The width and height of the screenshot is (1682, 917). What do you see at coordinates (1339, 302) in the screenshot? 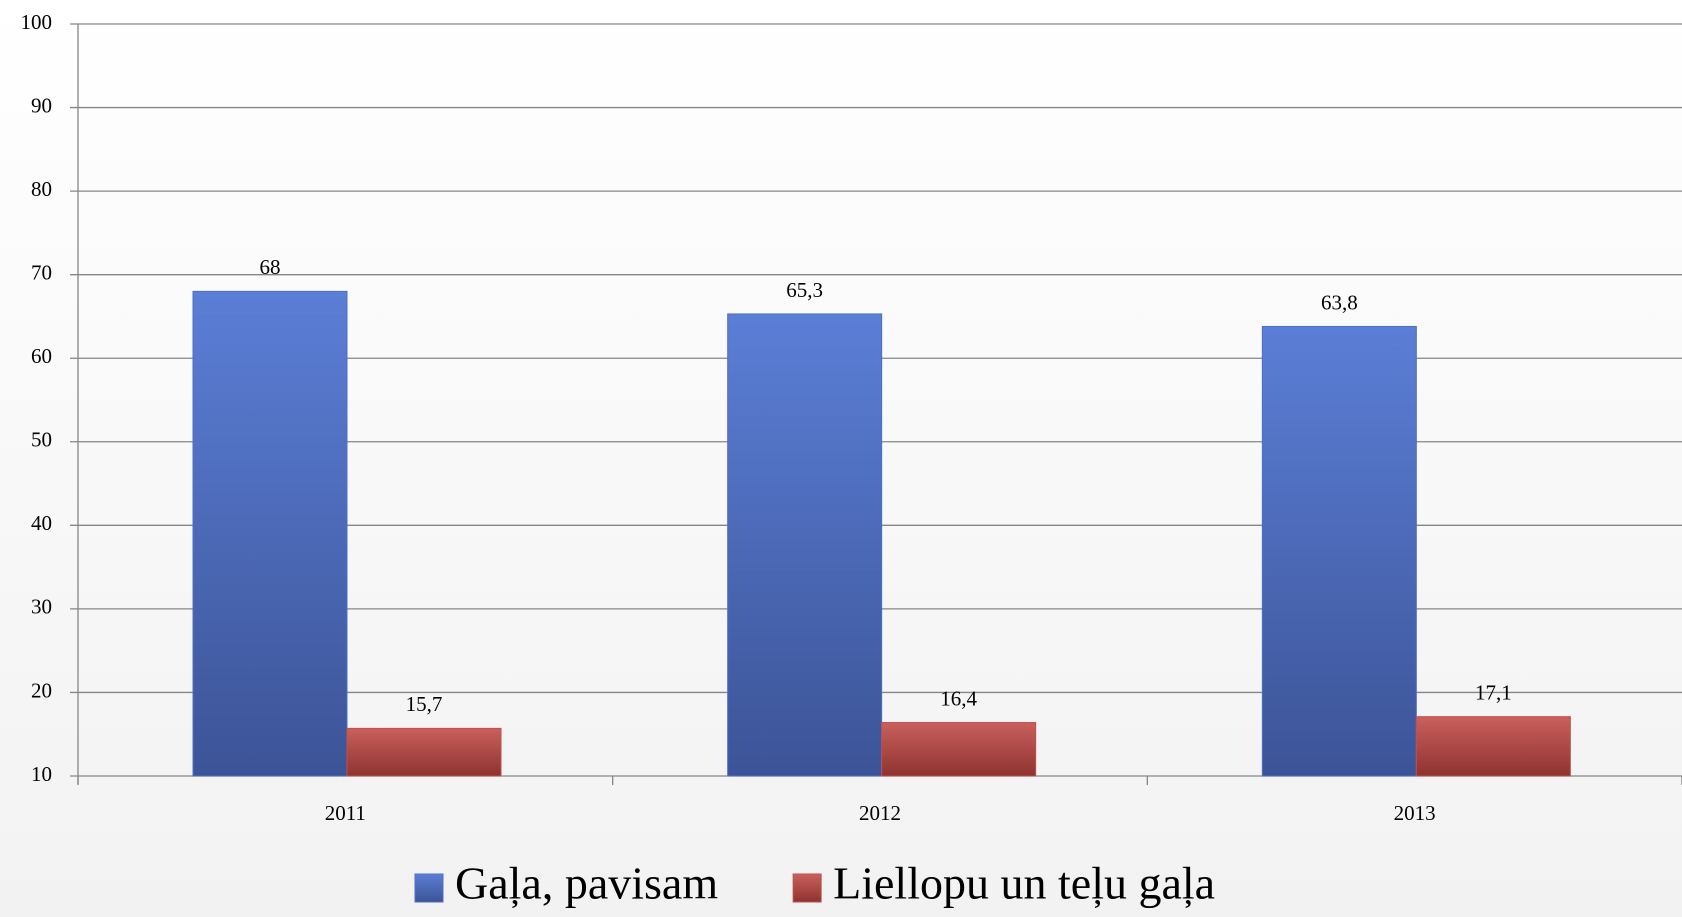
I see `data-label: 63,8` at bounding box center [1339, 302].